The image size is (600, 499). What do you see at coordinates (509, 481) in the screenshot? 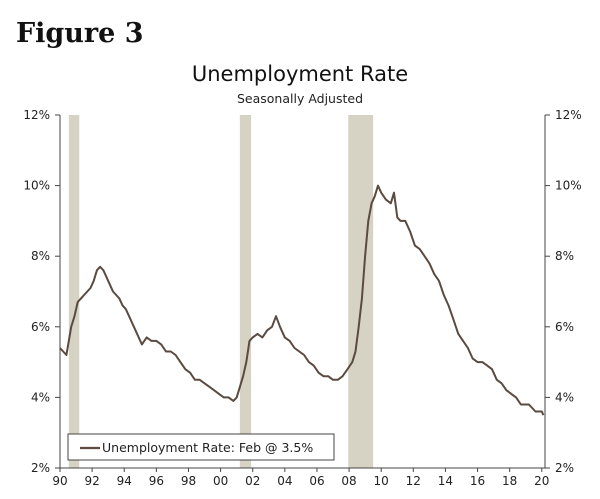
I see `x-tick-label-14: 18` at bounding box center [509, 481].